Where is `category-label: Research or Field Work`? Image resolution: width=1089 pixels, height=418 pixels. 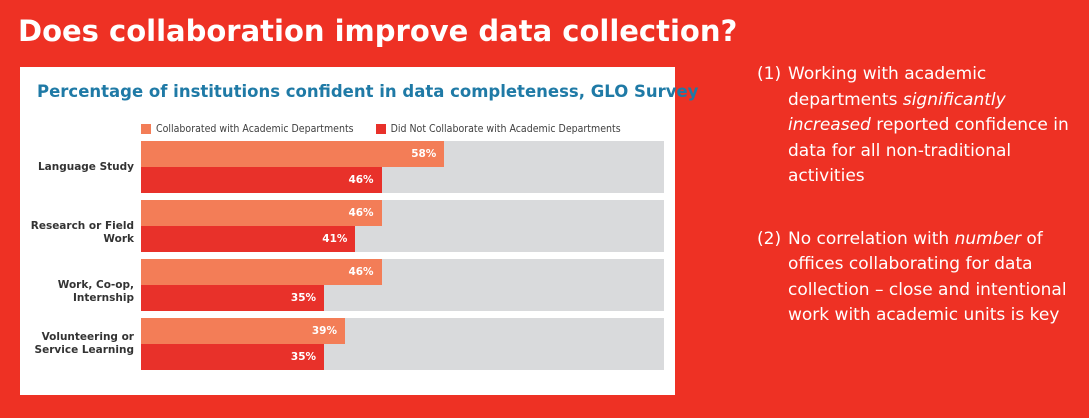 category-label: Research or Field Work is located at coordinates (78, 233).